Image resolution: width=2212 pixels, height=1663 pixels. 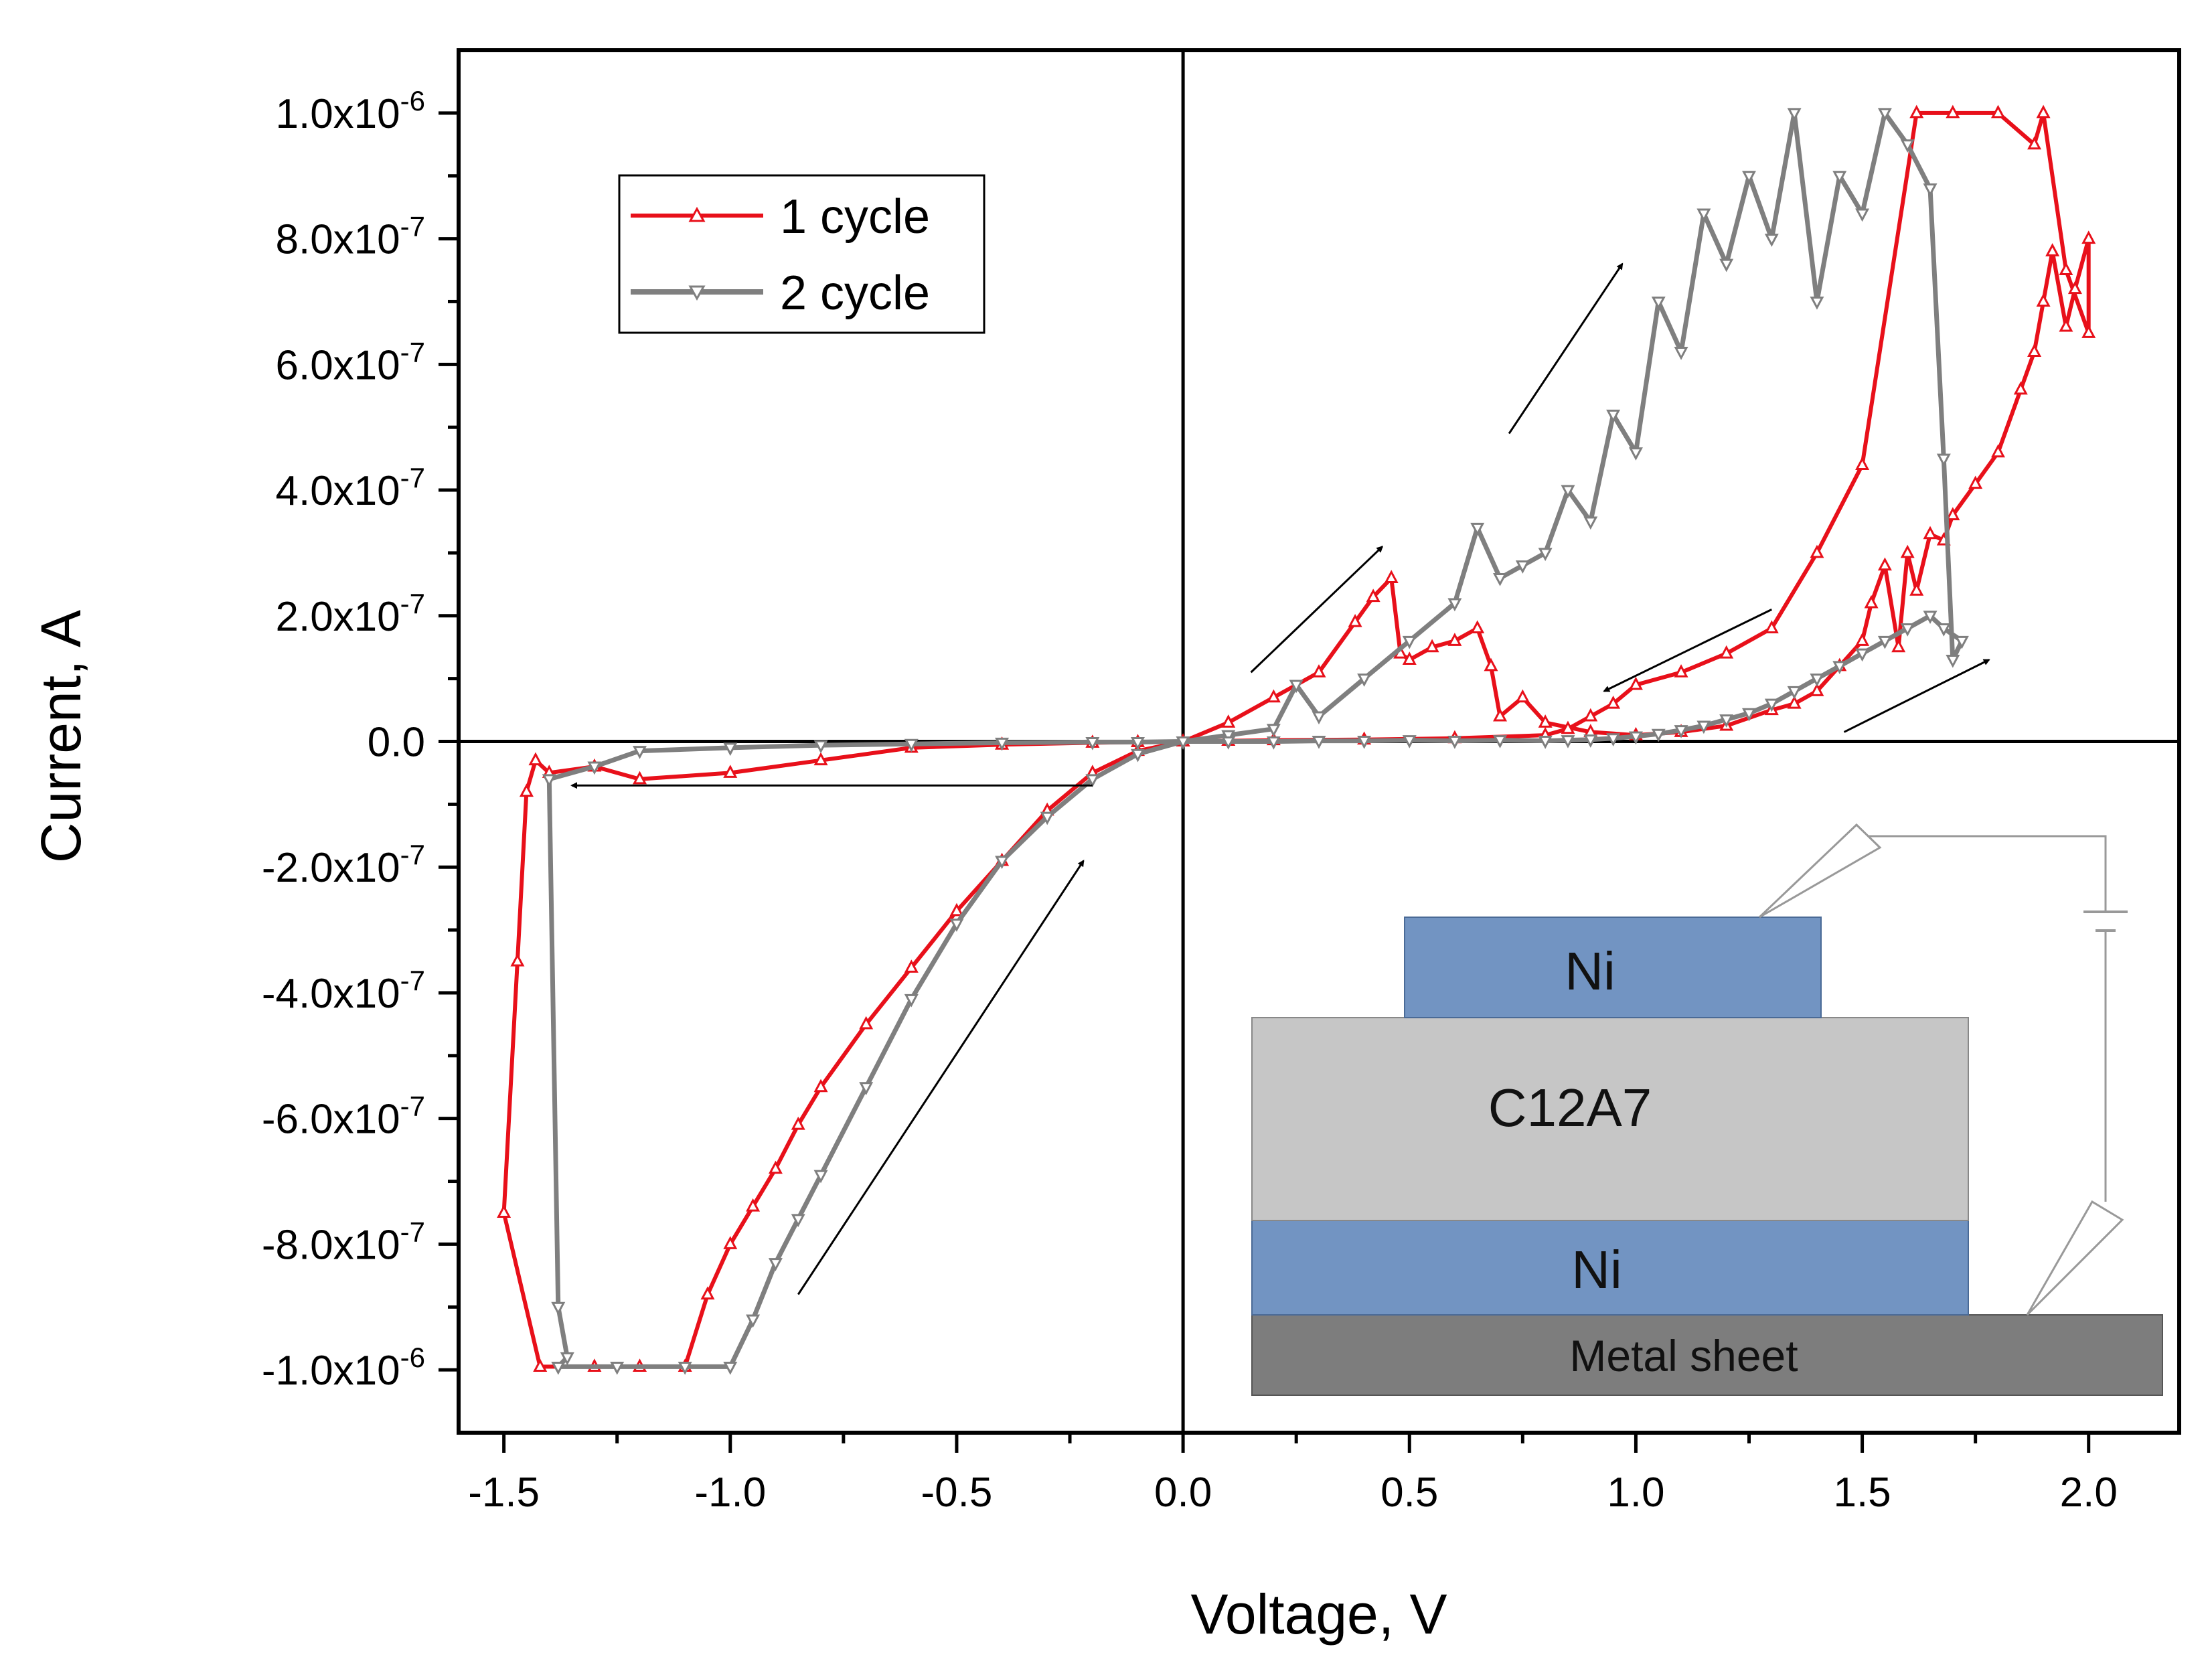 I want to click on y-tick-label: -4.0x10⁻⁷, so click(x=343, y=991).